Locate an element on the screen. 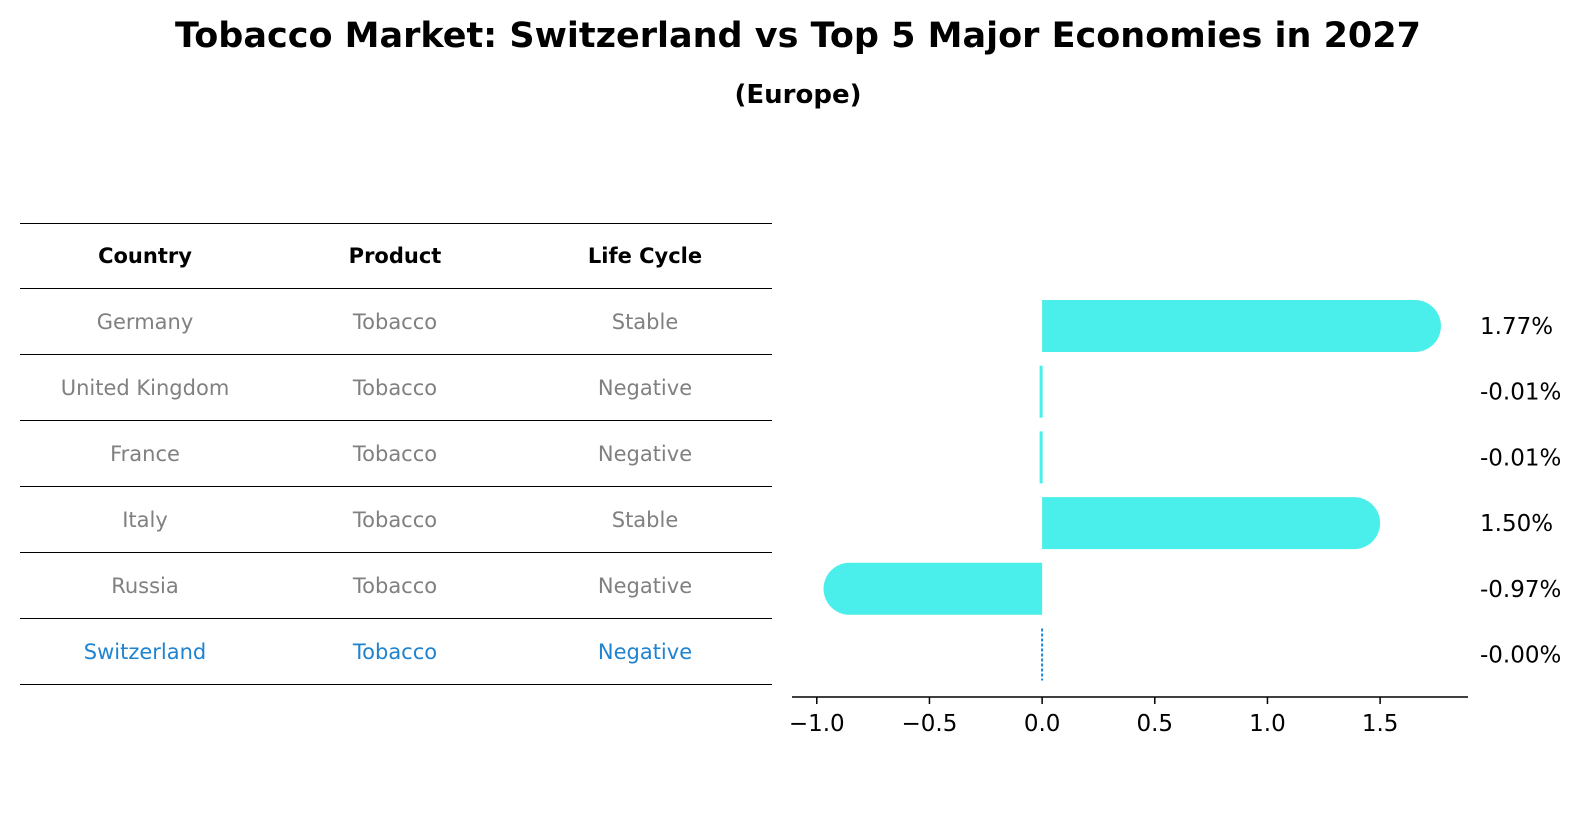 The height and width of the screenshot is (823, 1596). x-tick-label: −1.0 is located at coordinates (817, 724).